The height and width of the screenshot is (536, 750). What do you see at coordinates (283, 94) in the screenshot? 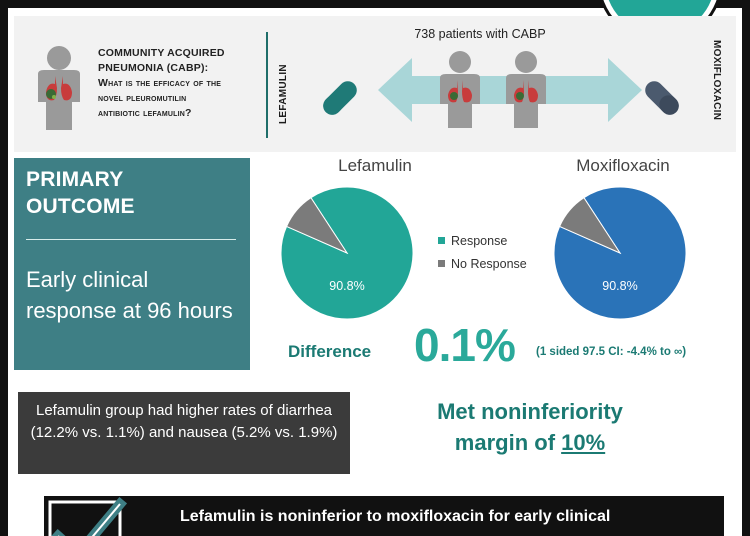
I see `lefamulin-arm-text: LEFAMULIN` at bounding box center [283, 94].